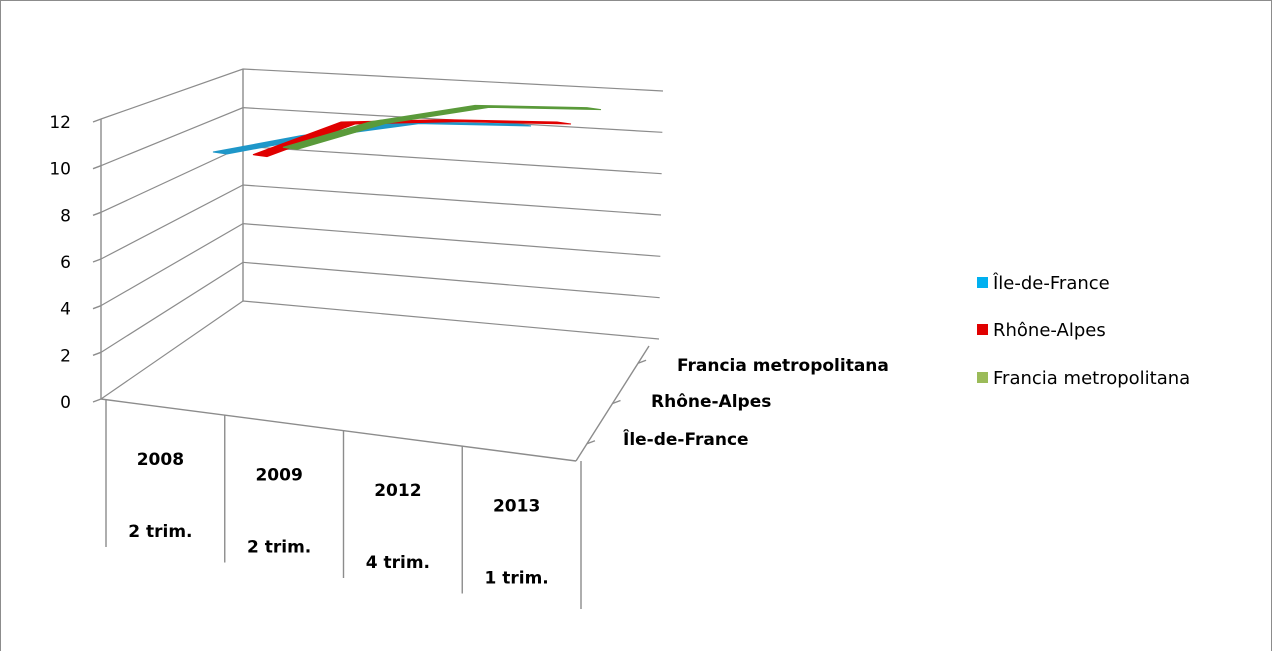 This screenshot has width=1274, height=652. What do you see at coordinates (397, 491) in the screenshot?
I see `category-year-label: 2012` at bounding box center [397, 491].